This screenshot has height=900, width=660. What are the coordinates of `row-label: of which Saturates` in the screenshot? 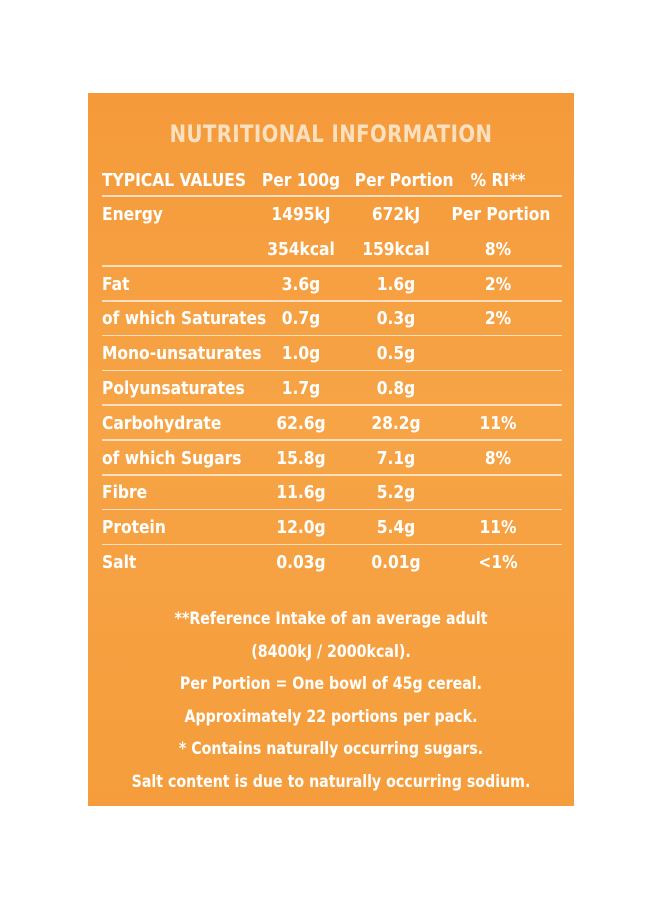 It's located at (184, 319).